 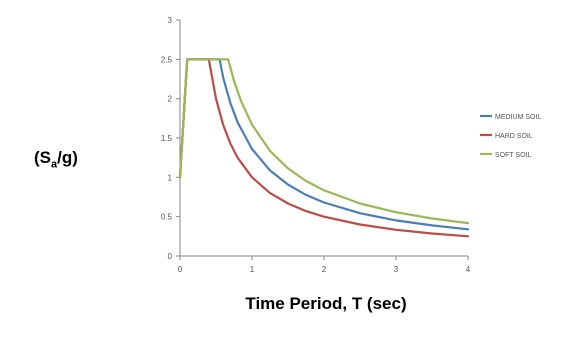 I want to click on y-tick-label: 2, so click(x=170, y=99).